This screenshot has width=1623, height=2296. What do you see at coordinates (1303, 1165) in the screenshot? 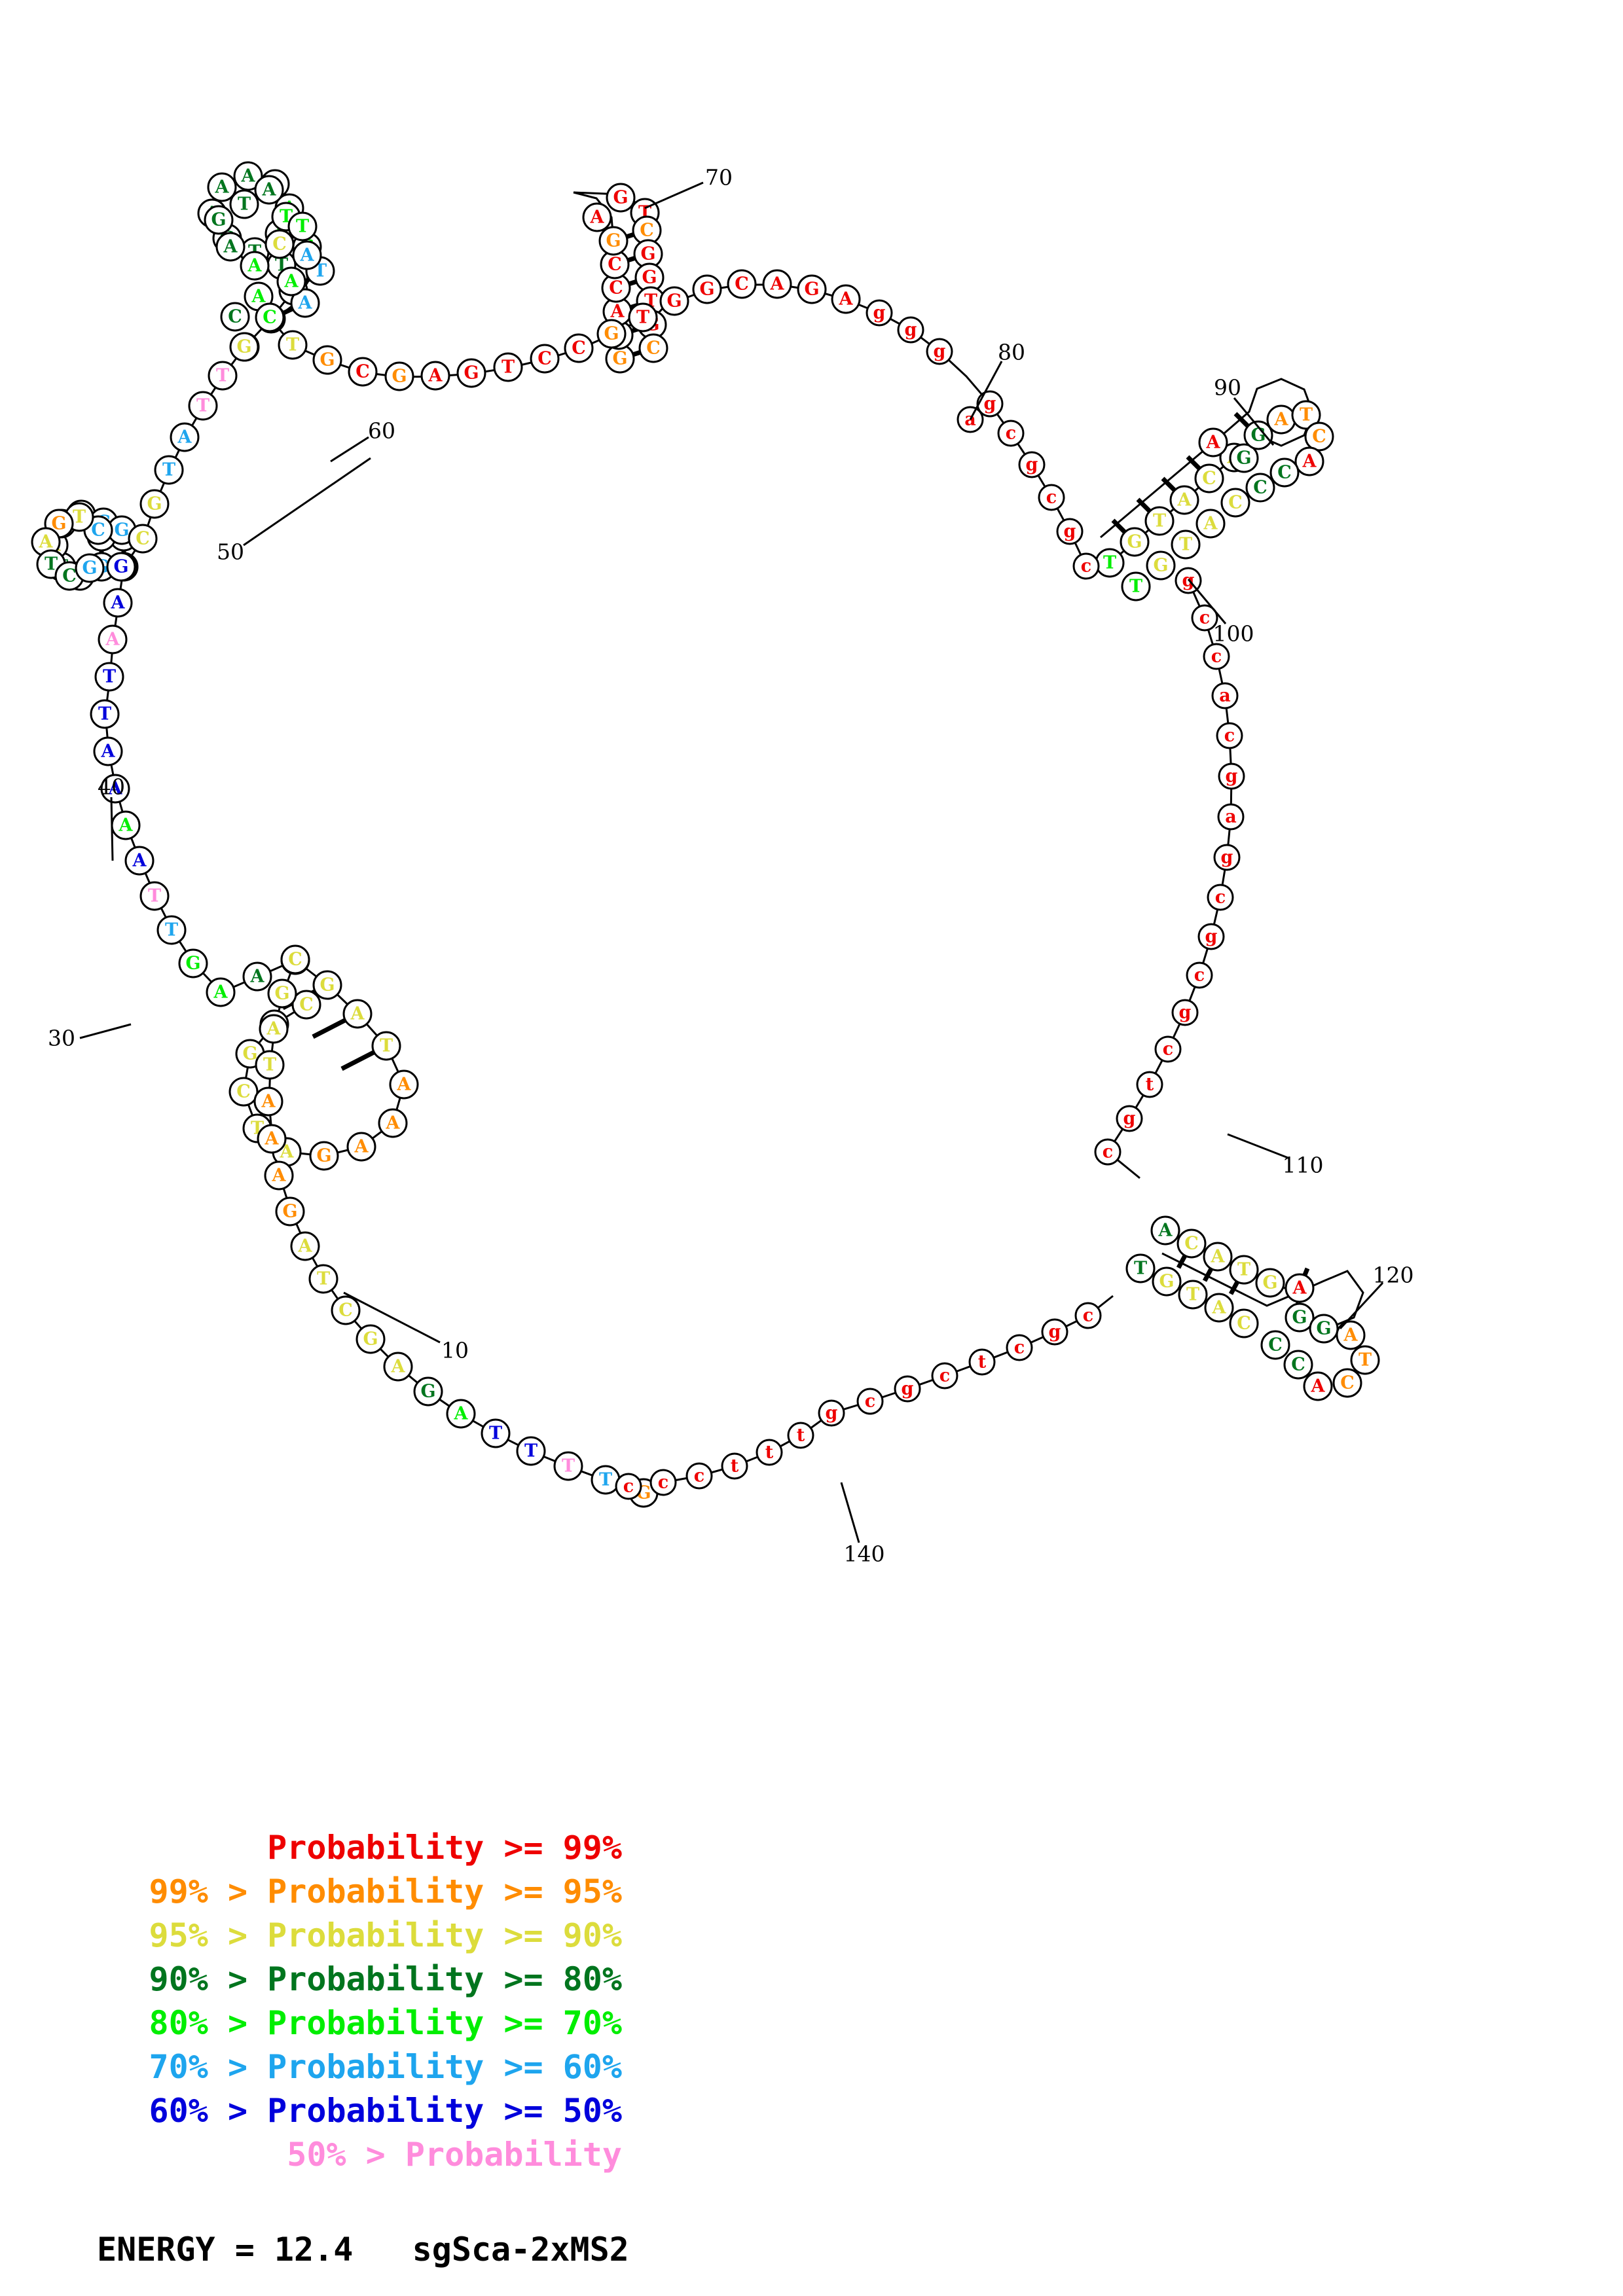
I see `svg-text: 110` at bounding box center [1303, 1165].